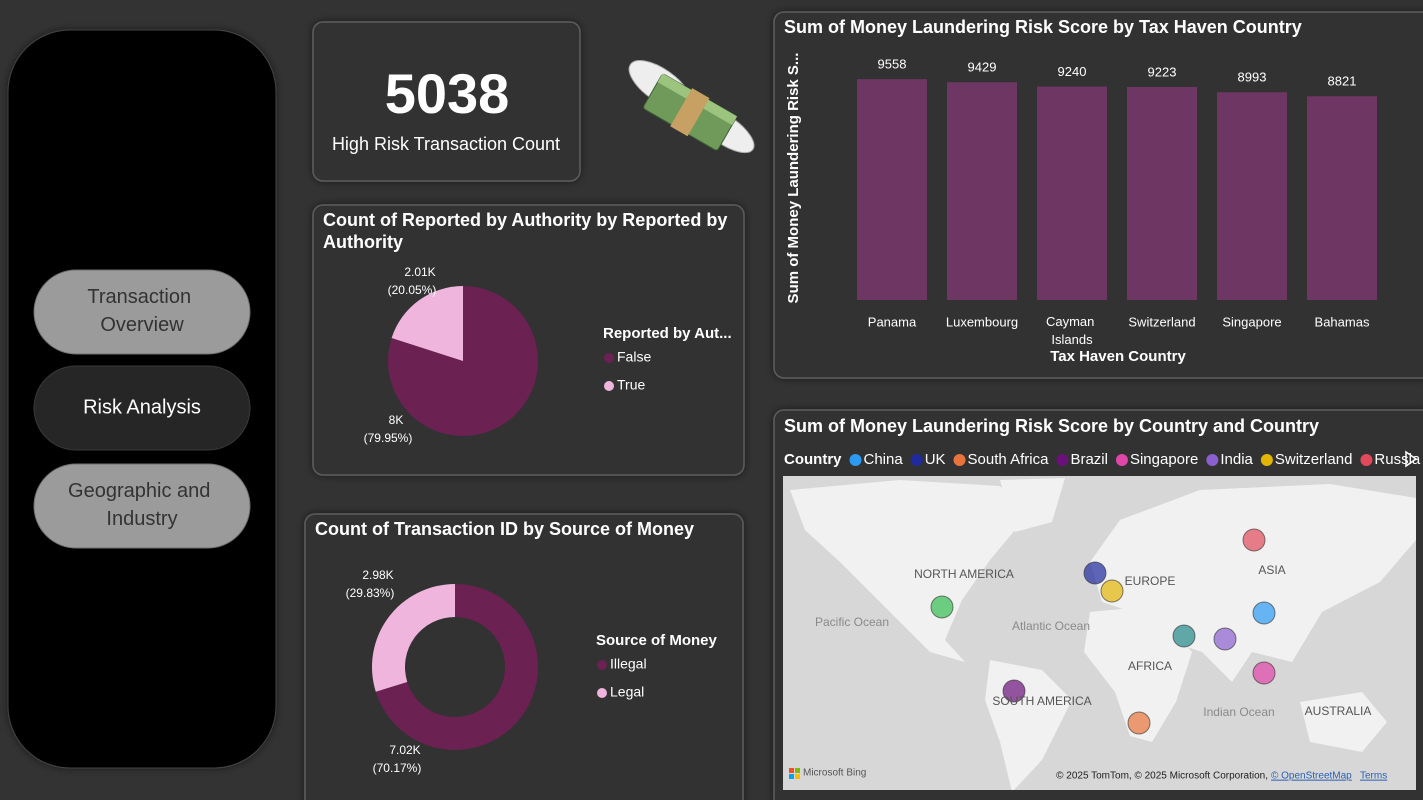 The width and height of the screenshot is (1423, 800). What do you see at coordinates (982, 321) in the screenshot?
I see `x-tick-label: Luxembourg` at bounding box center [982, 321].